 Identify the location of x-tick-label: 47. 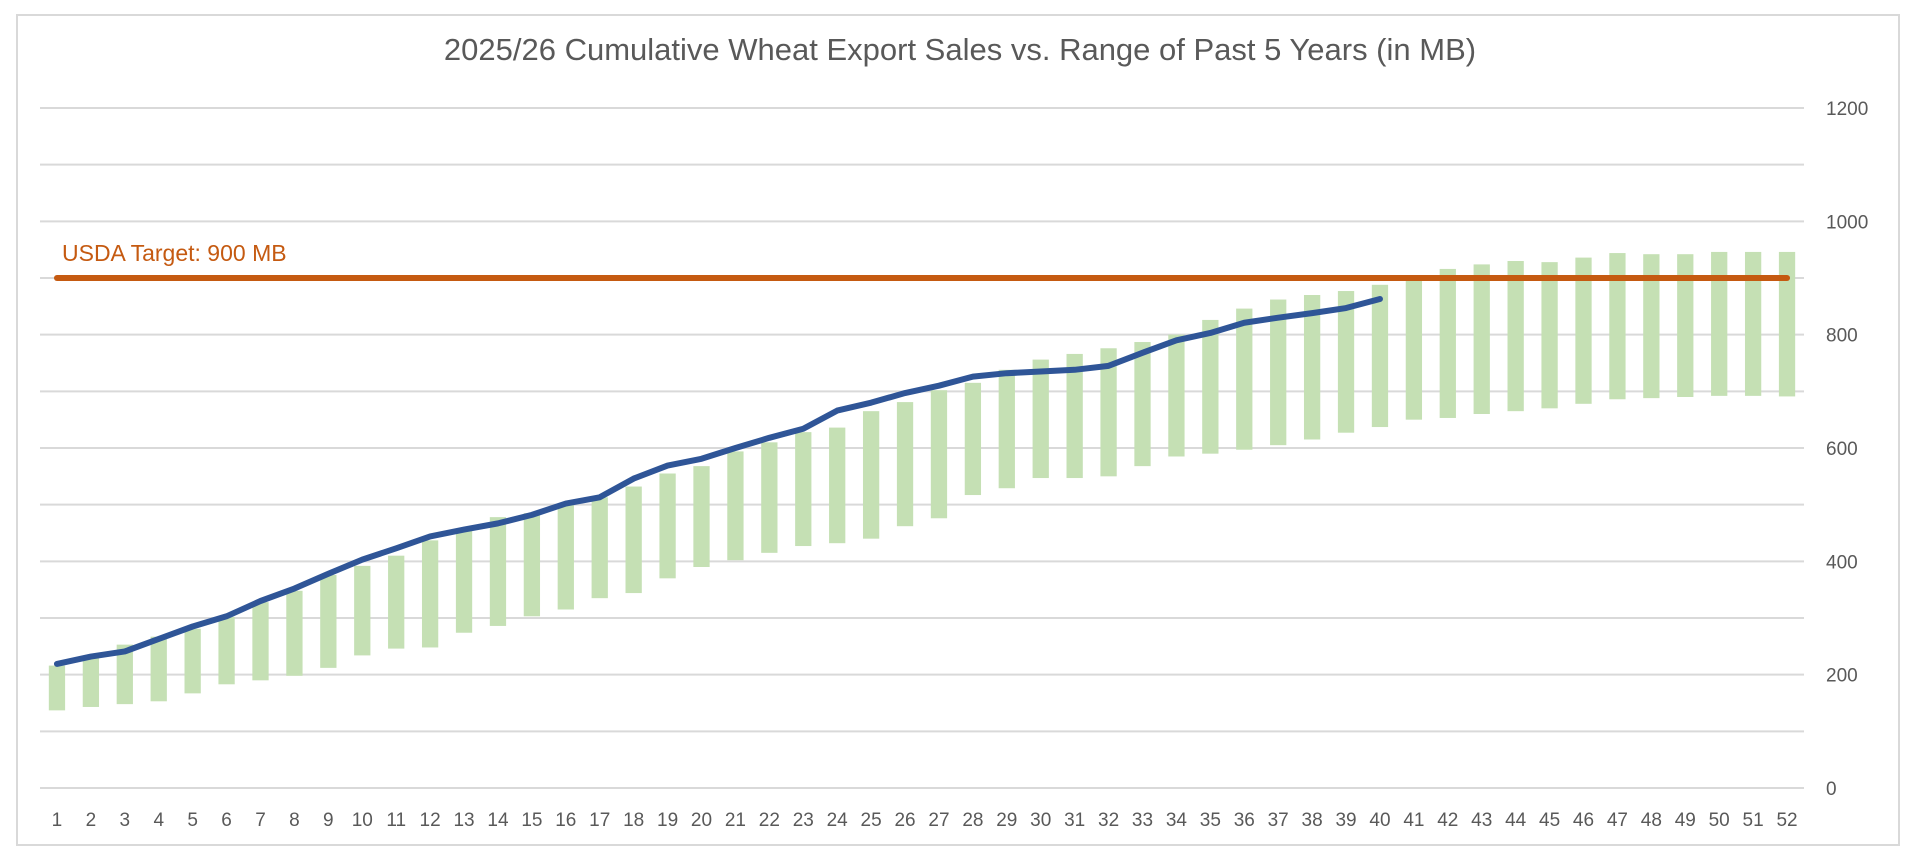
(1617, 820).